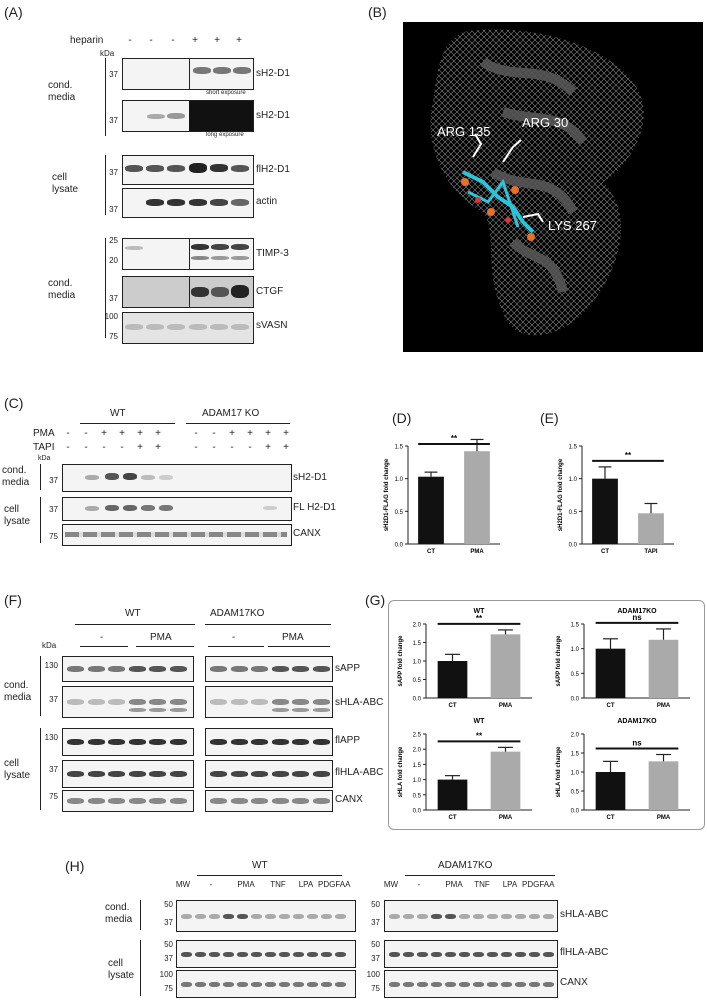 This screenshot has height=1000, width=707. I want to click on lane-label: PMA, so click(246, 884).